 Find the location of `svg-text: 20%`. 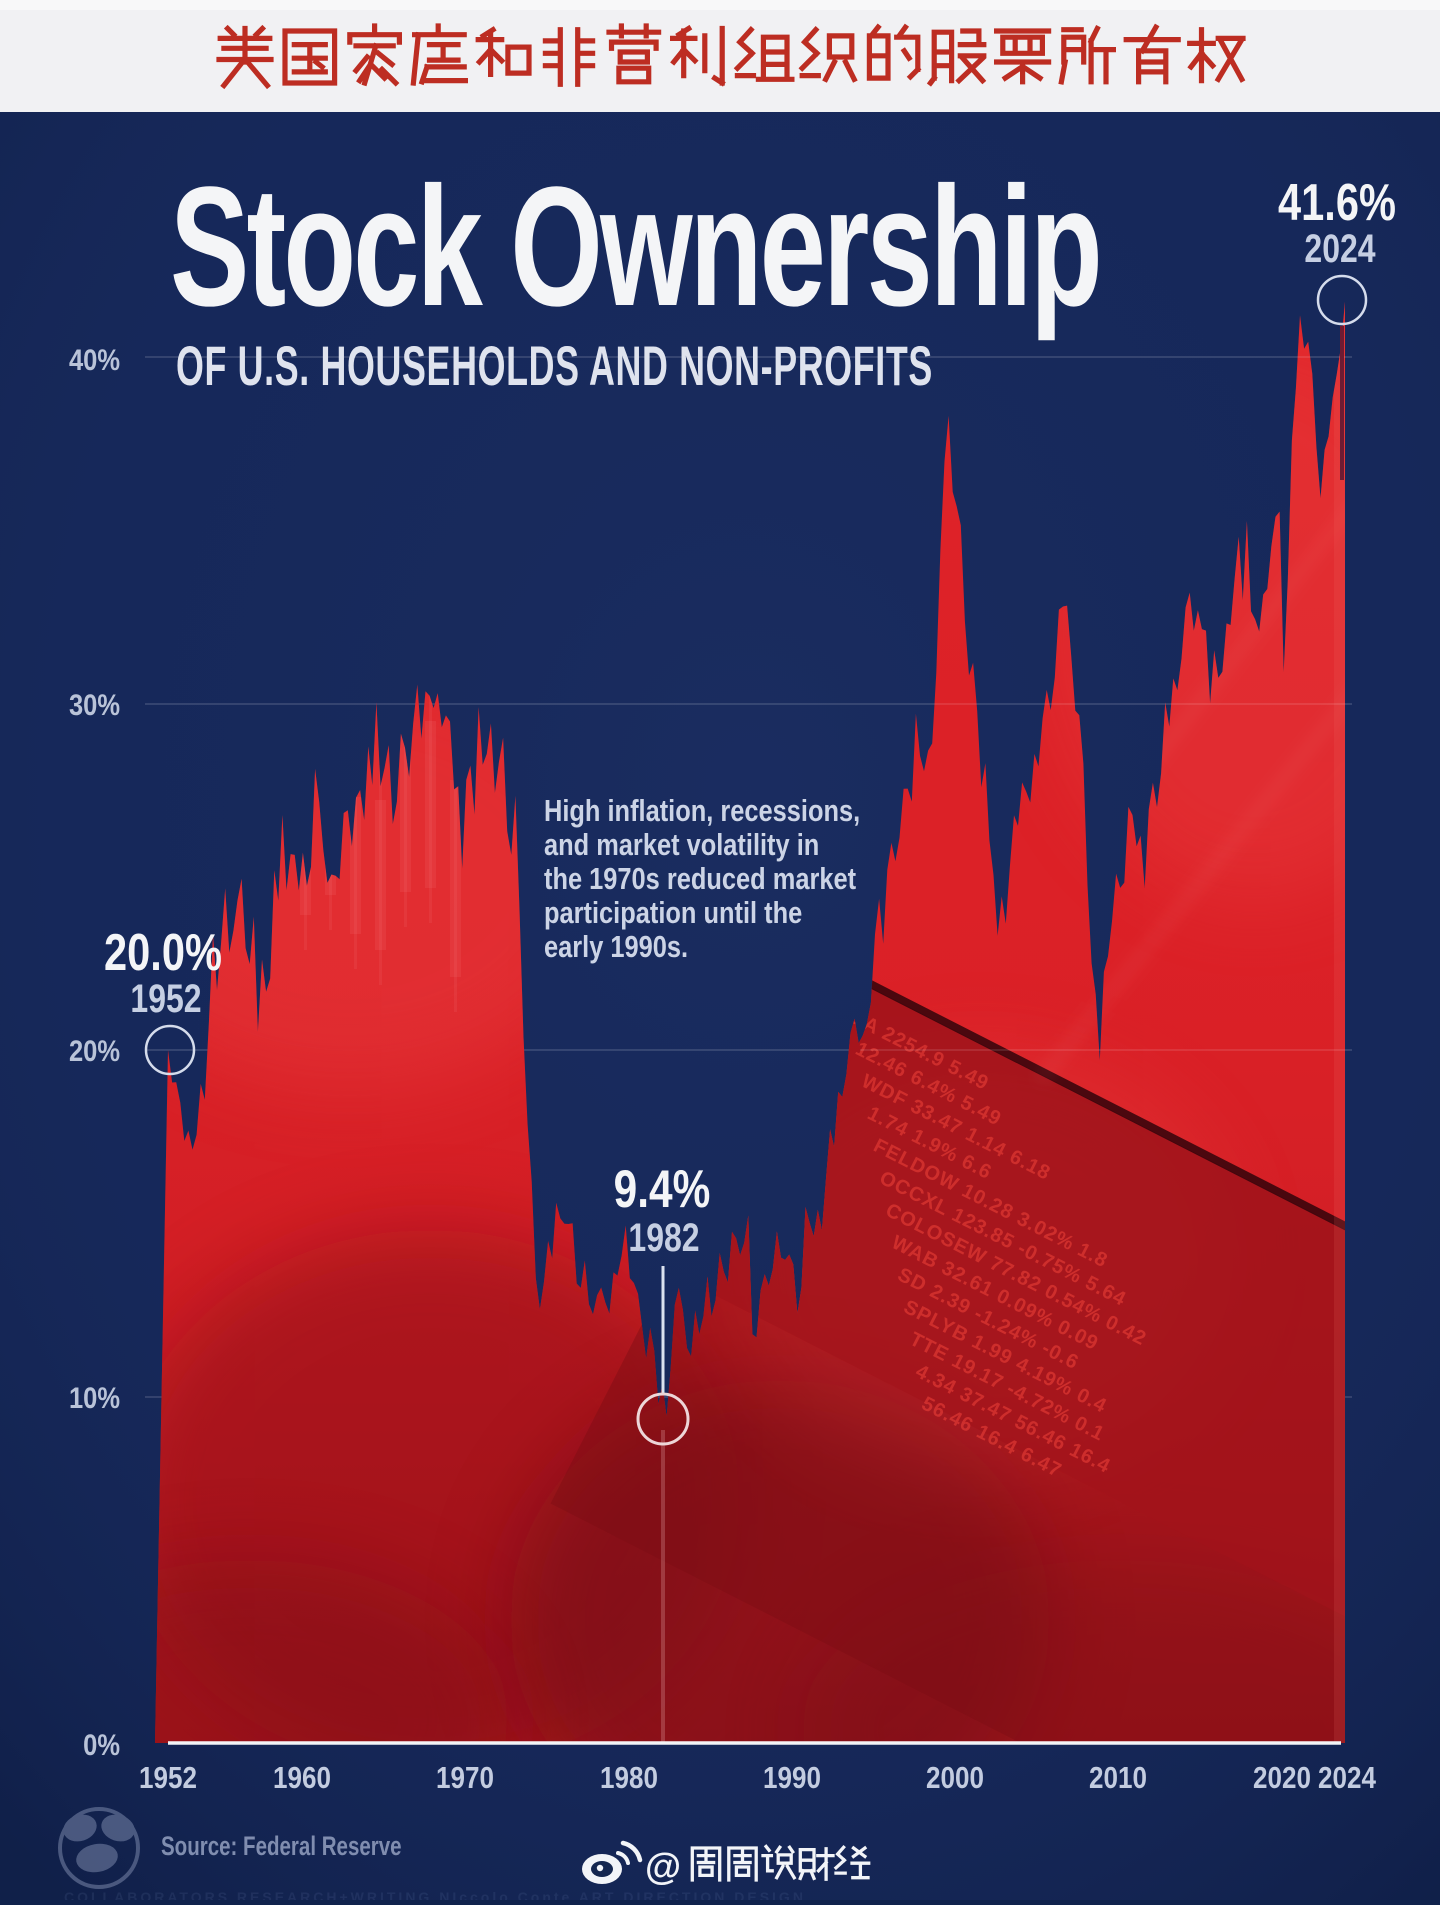

svg-text: 20% is located at coordinates (94, 1050).